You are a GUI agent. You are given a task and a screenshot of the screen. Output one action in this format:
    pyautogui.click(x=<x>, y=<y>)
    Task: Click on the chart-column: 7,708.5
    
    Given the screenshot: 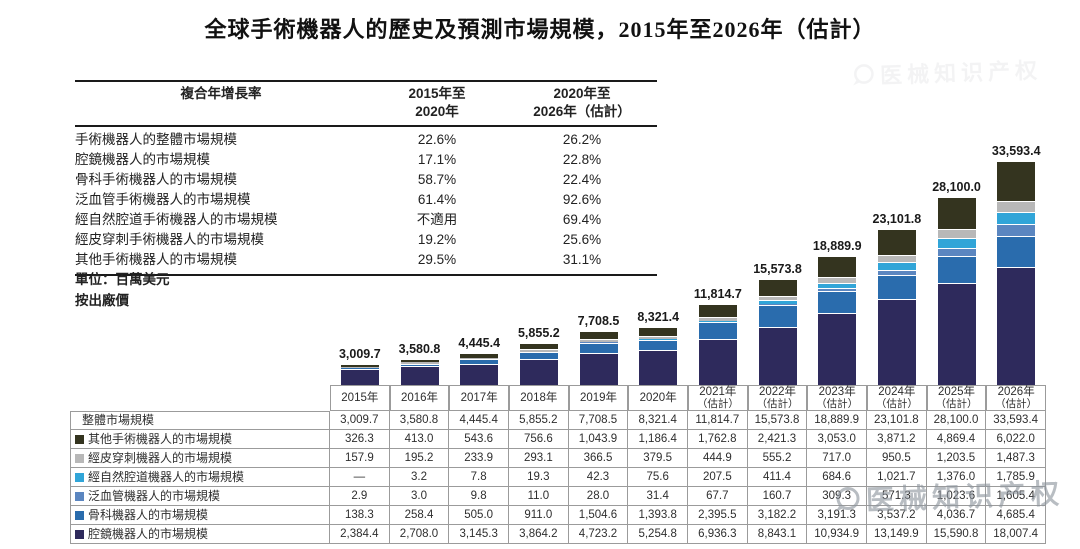 What is the action you would take?
    pyautogui.click(x=599, y=256)
    